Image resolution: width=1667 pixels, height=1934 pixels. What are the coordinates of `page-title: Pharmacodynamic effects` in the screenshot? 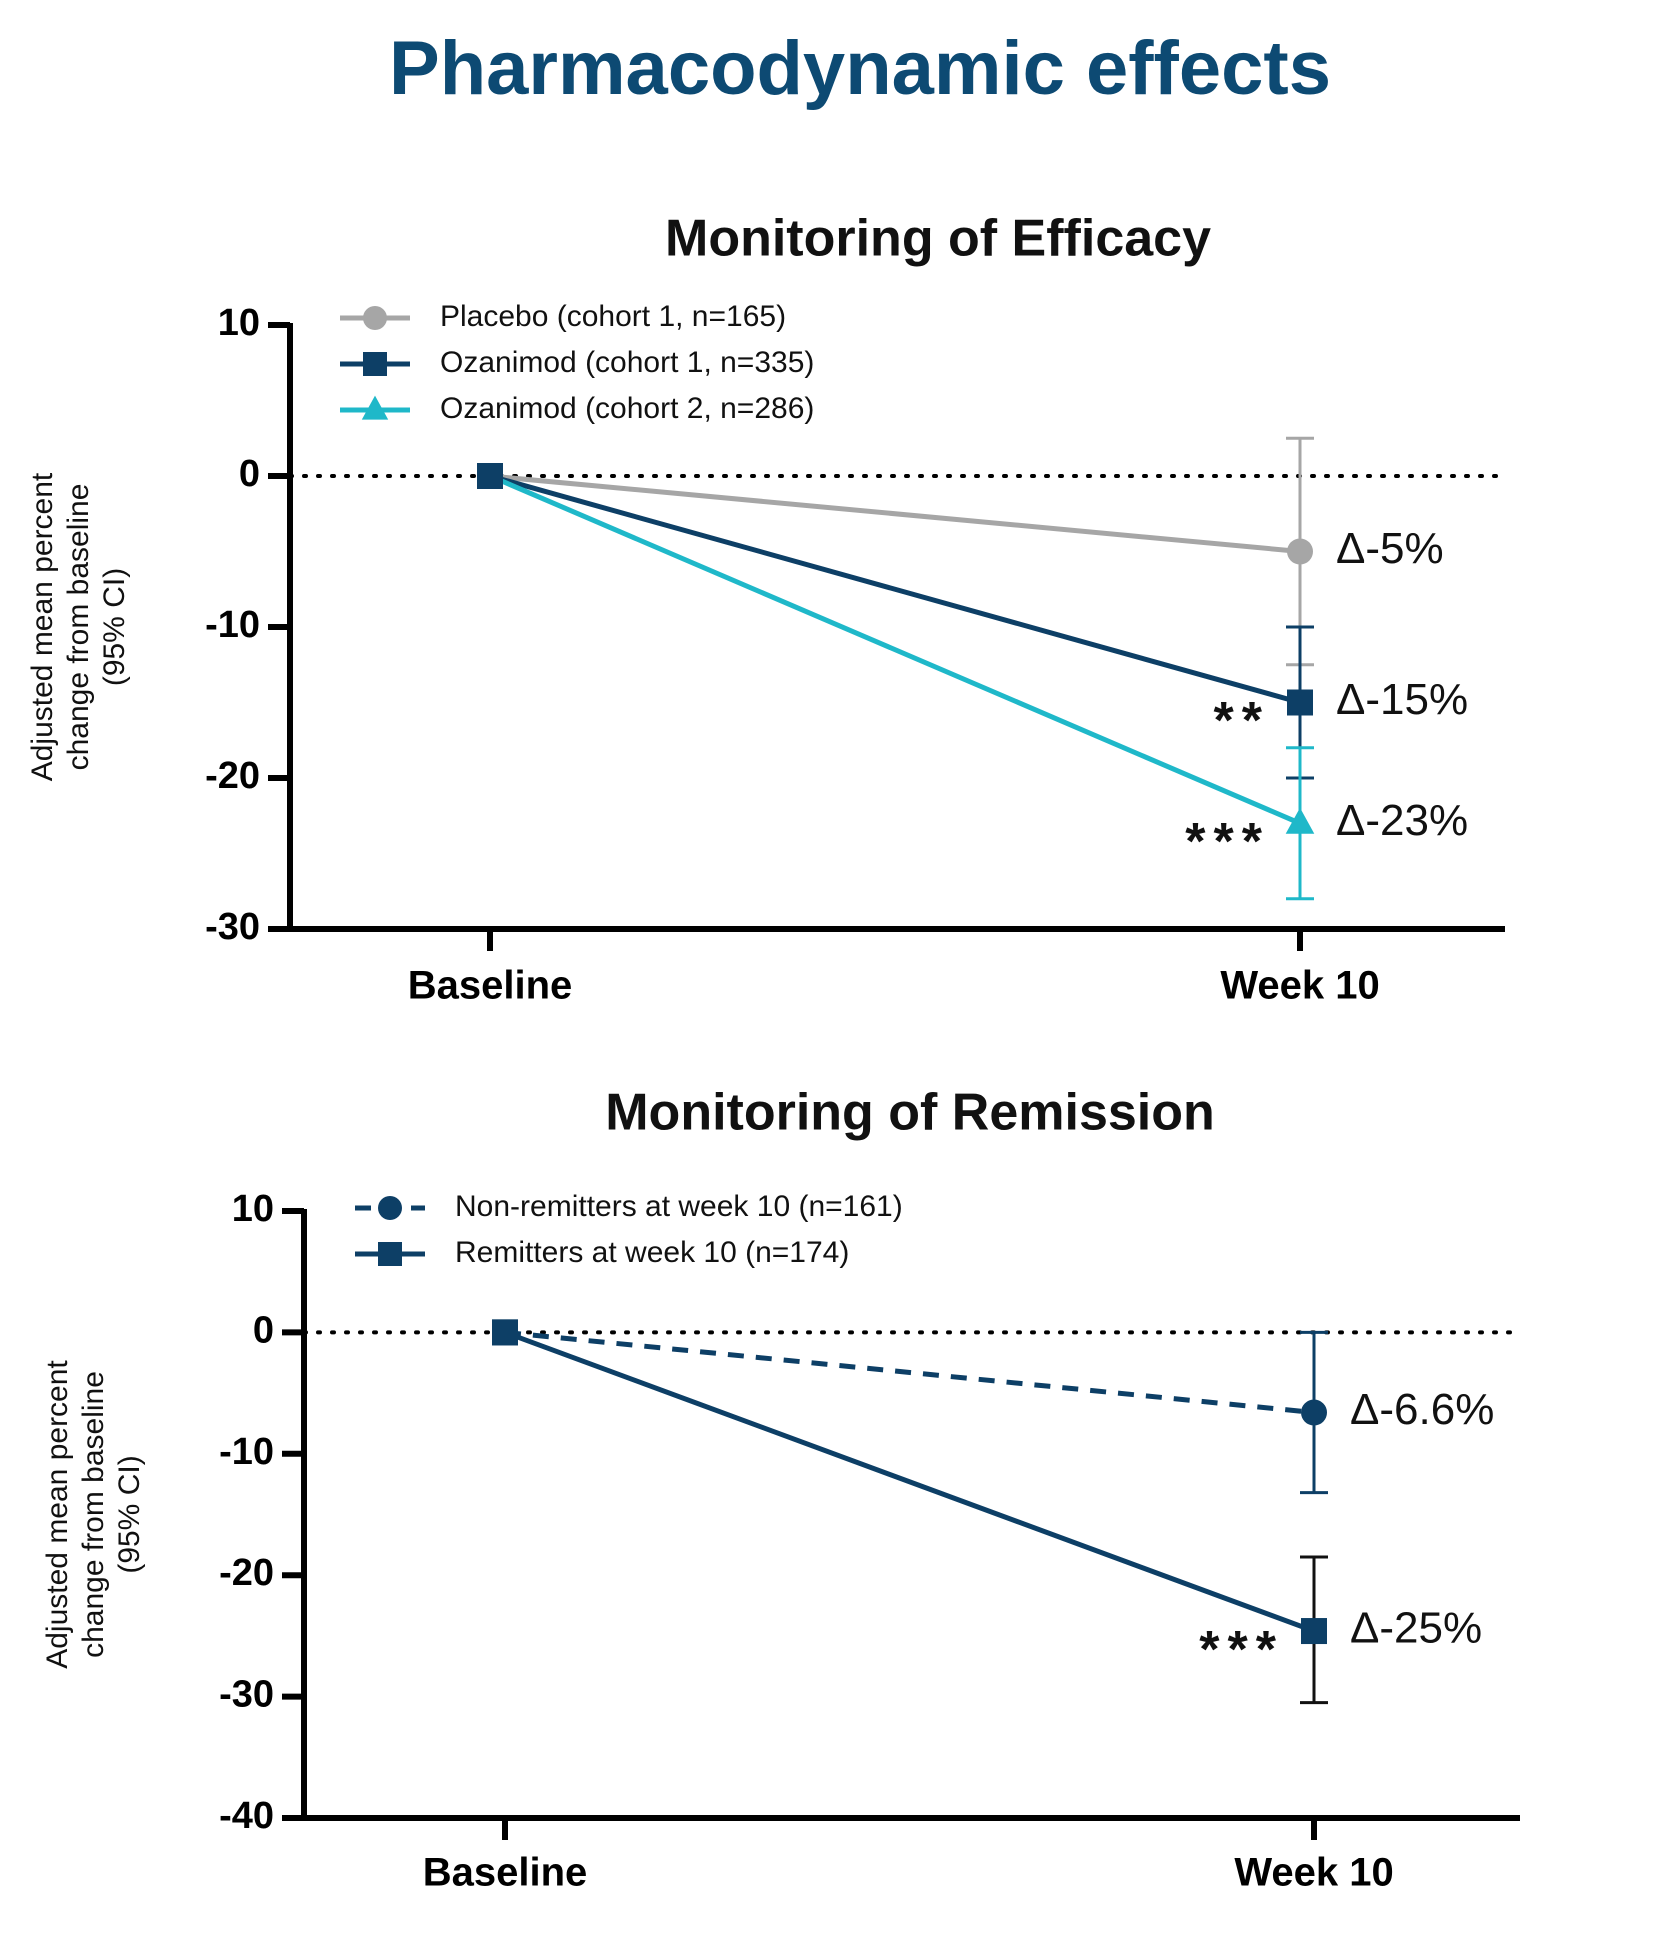 It's located at (860, 68).